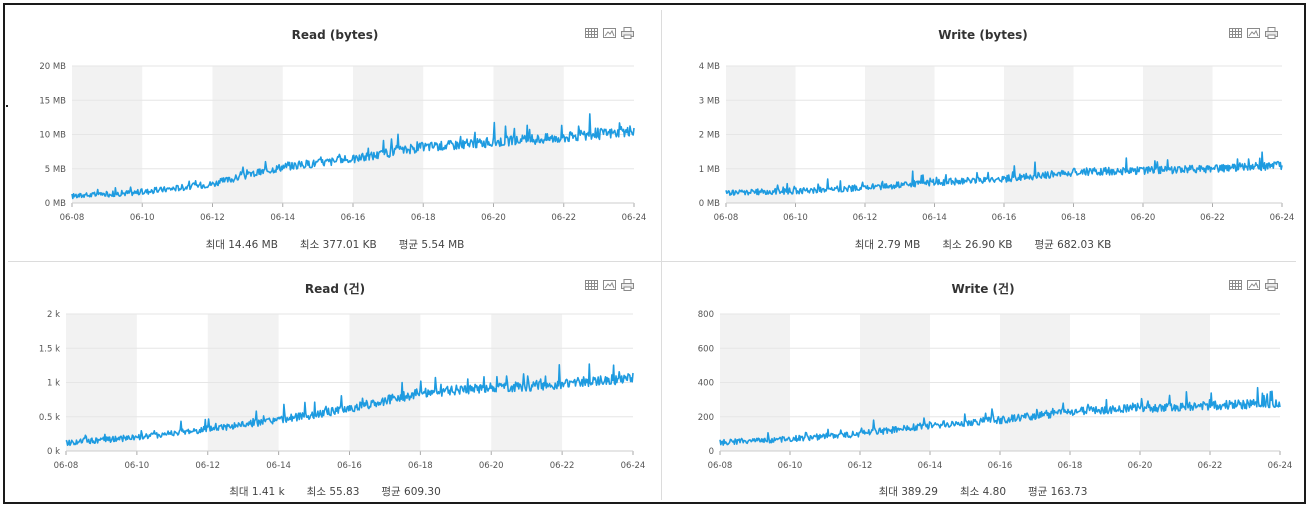 This screenshot has width=1314, height=509. I want to click on chart-summary: 최대 389.29 최소 4.80 평균 163.73, so click(983, 491).